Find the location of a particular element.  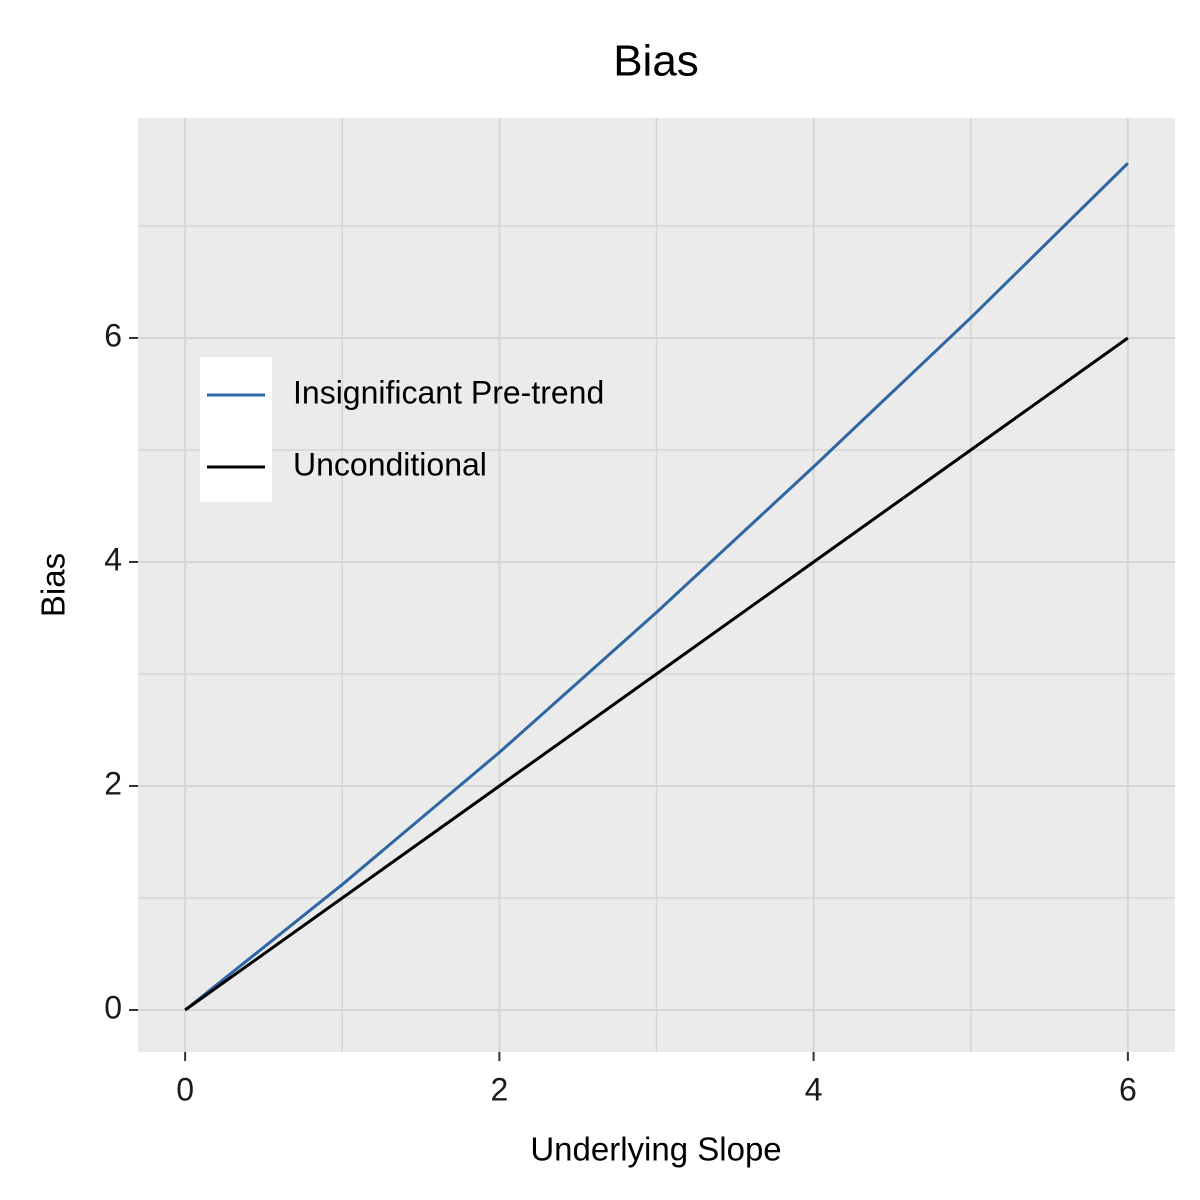

x-tick-label: 2 is located at coordinates (499, 1089).